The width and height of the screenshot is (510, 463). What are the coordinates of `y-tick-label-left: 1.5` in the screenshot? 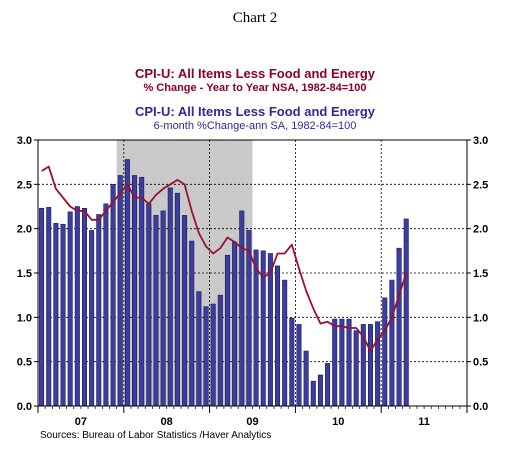 It's located at (24, 274).